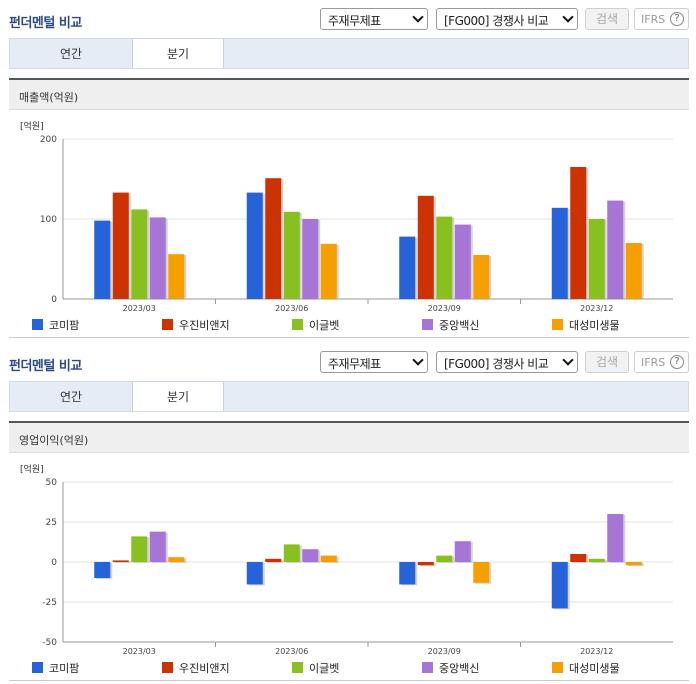 This screenshot has height=684, width=696. What do you see at coordinates (51, 523) in the screenshot?
I see `y-tick-label: 25` at bounding box center [51, 523].